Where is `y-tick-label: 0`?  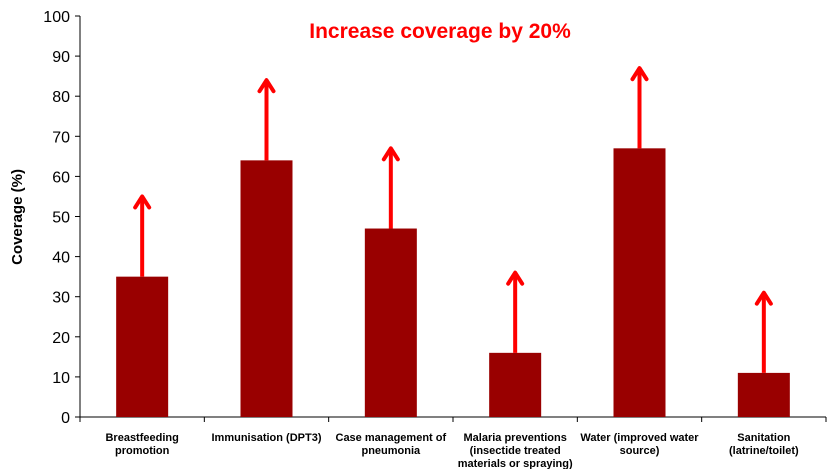 y-tick-label: 0 is located at coordinates (65, 418).